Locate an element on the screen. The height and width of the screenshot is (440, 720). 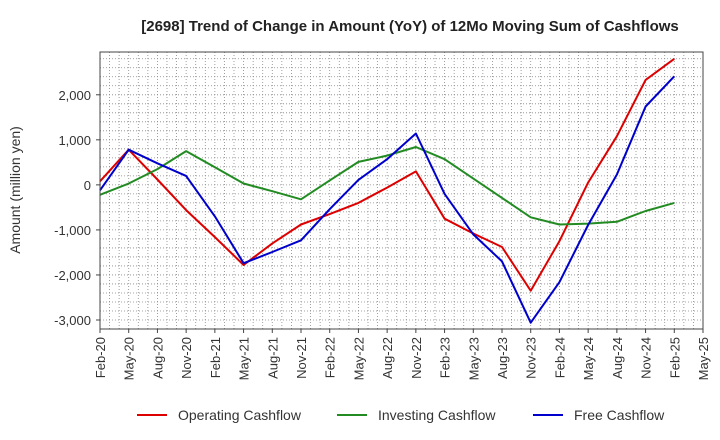
legend-item-operating-cashflow: Operating Cashflow is located at coordinates (219, 415).